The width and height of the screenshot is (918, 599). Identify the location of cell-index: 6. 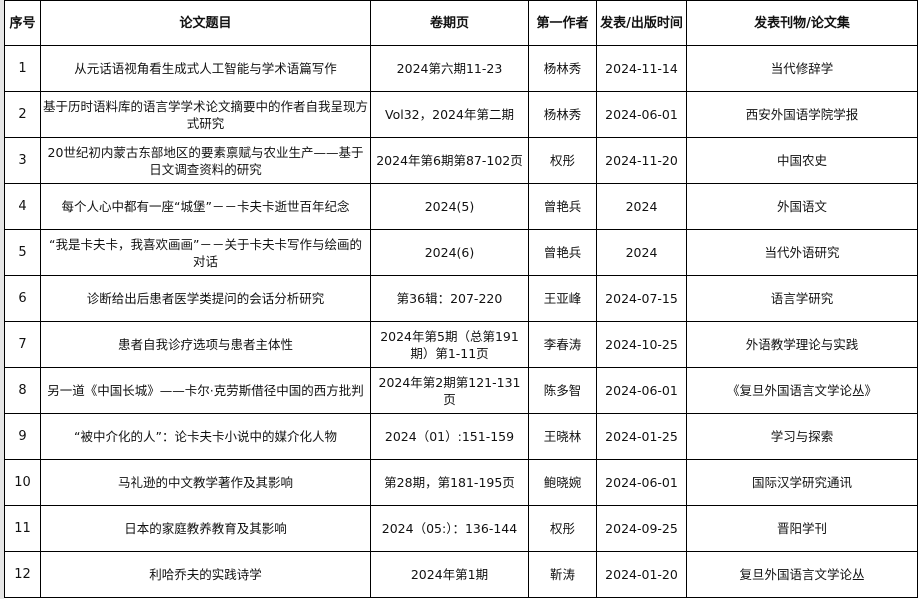
(22, 298).